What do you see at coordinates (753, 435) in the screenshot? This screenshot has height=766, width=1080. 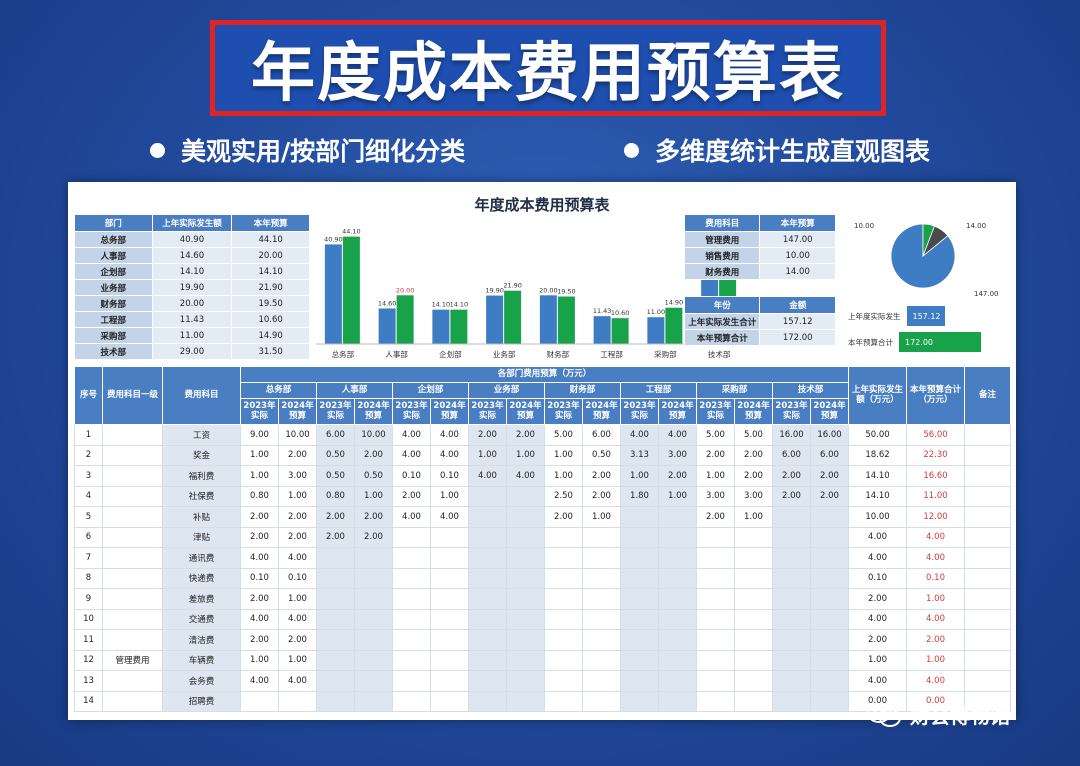 I see `cell-value: 5.00` at bounding box center [753, 435].